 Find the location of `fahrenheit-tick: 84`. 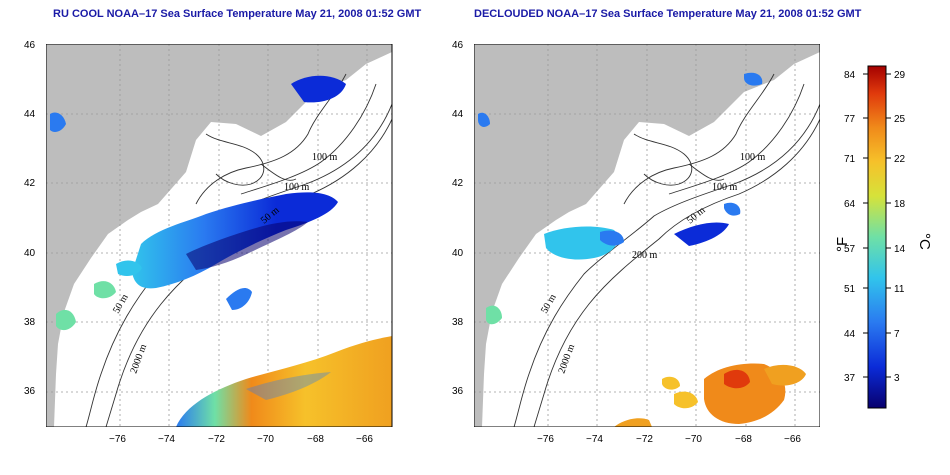

fahrenheit-tick: 84 is located at coordinates (850, 75).